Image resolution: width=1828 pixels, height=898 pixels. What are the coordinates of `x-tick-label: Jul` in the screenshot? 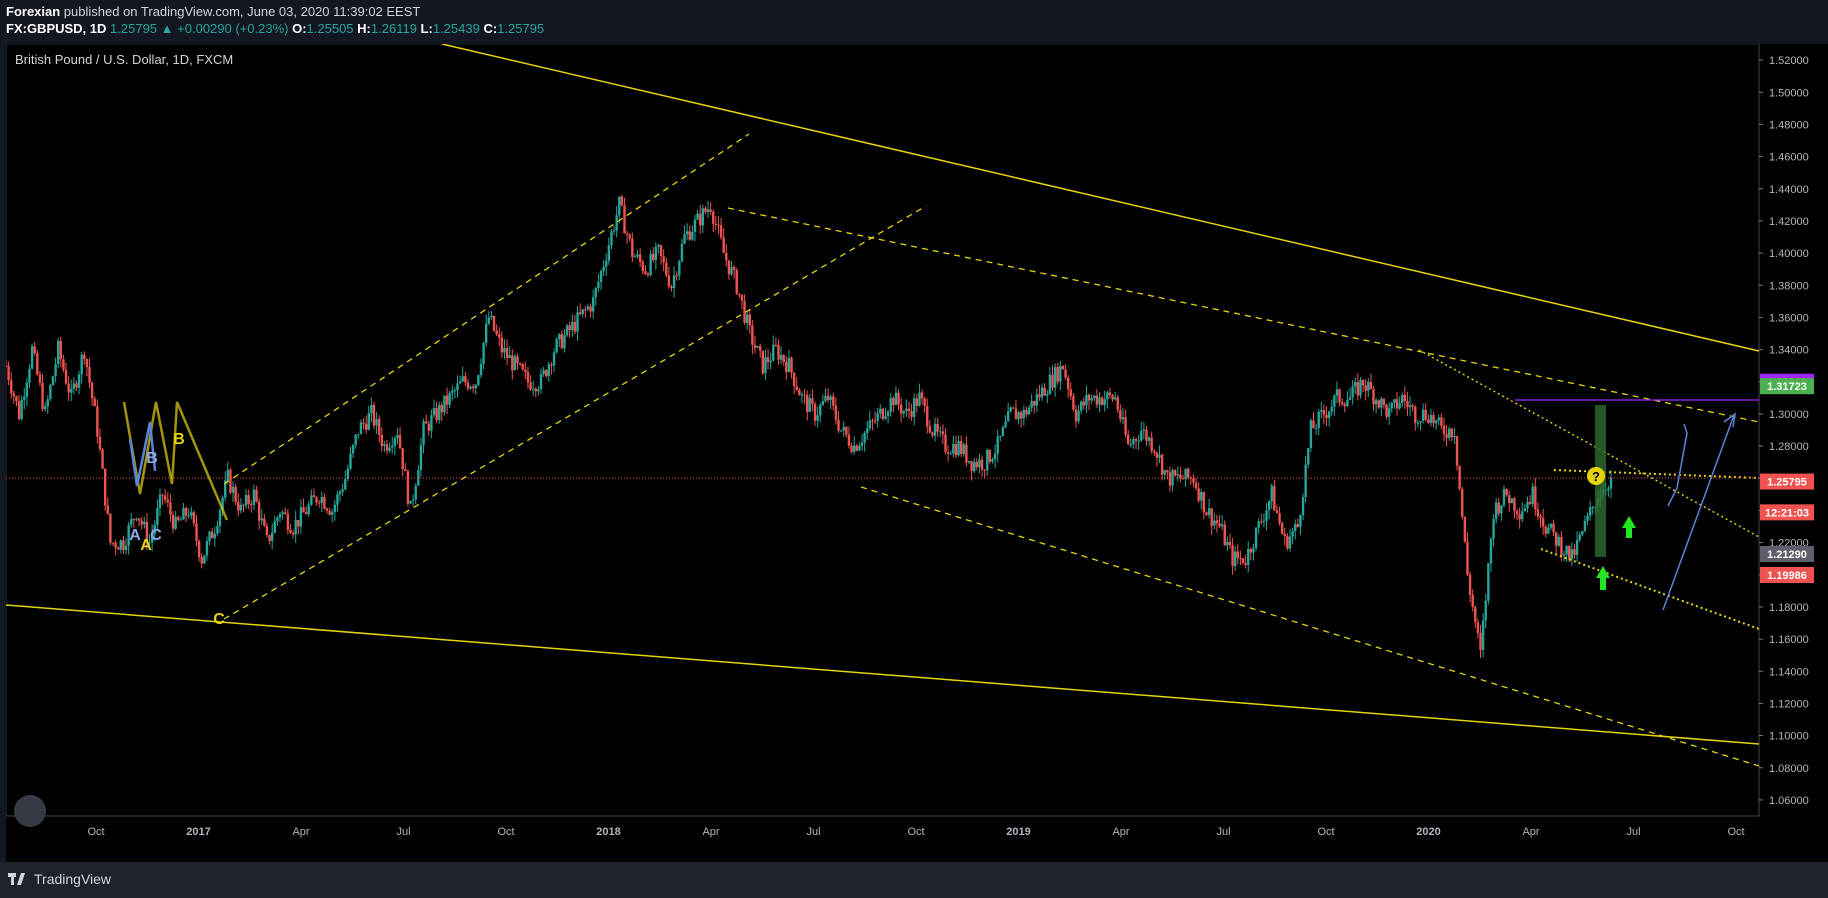 It's located at (1633, 832).